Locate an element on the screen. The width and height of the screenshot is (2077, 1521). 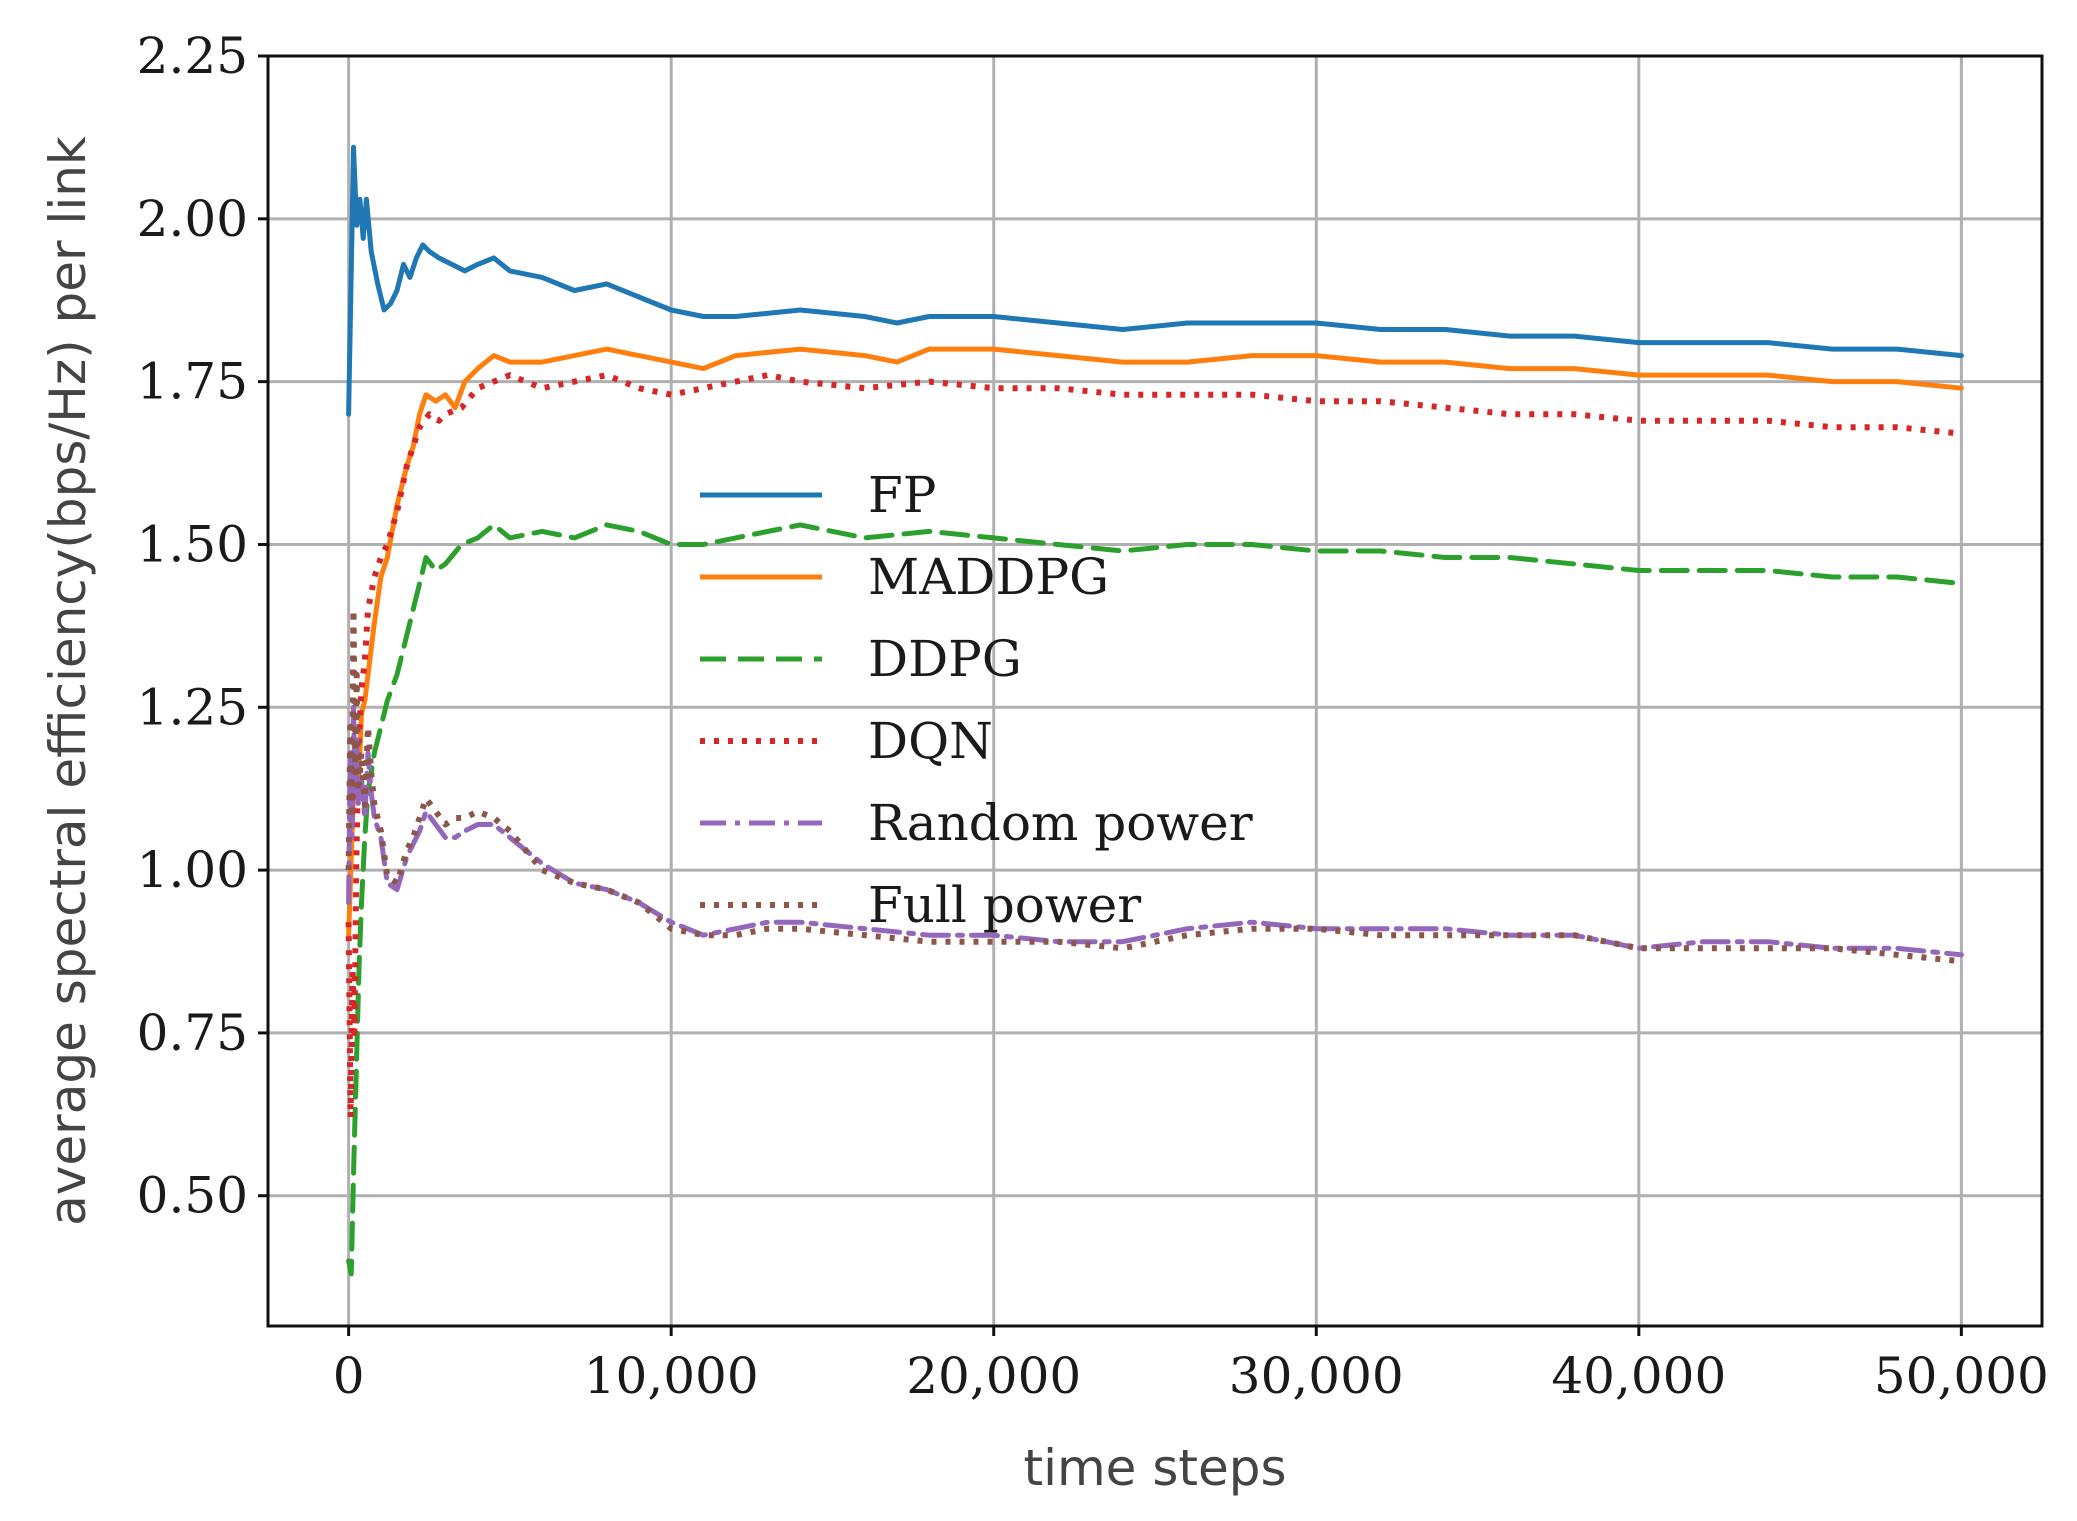
y-tick-label: 0.50 is located at coordinates (192, 1196).